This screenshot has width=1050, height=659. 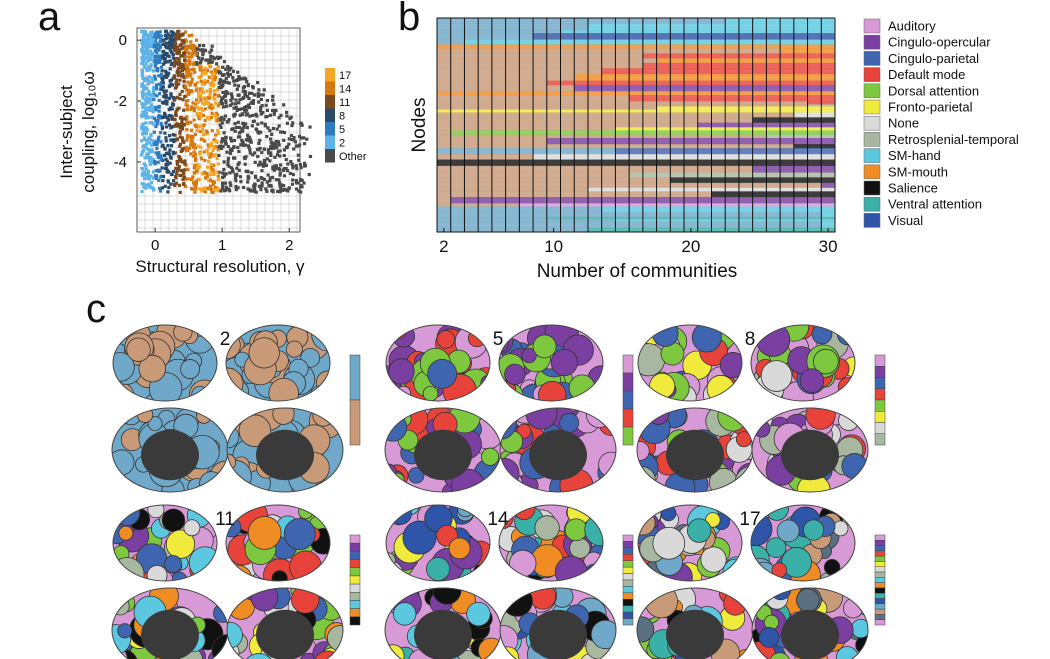 What do you see at coordinates (872, 91) in the screenshot?
I see `legend-swatch` at bounding box center [872, 91].